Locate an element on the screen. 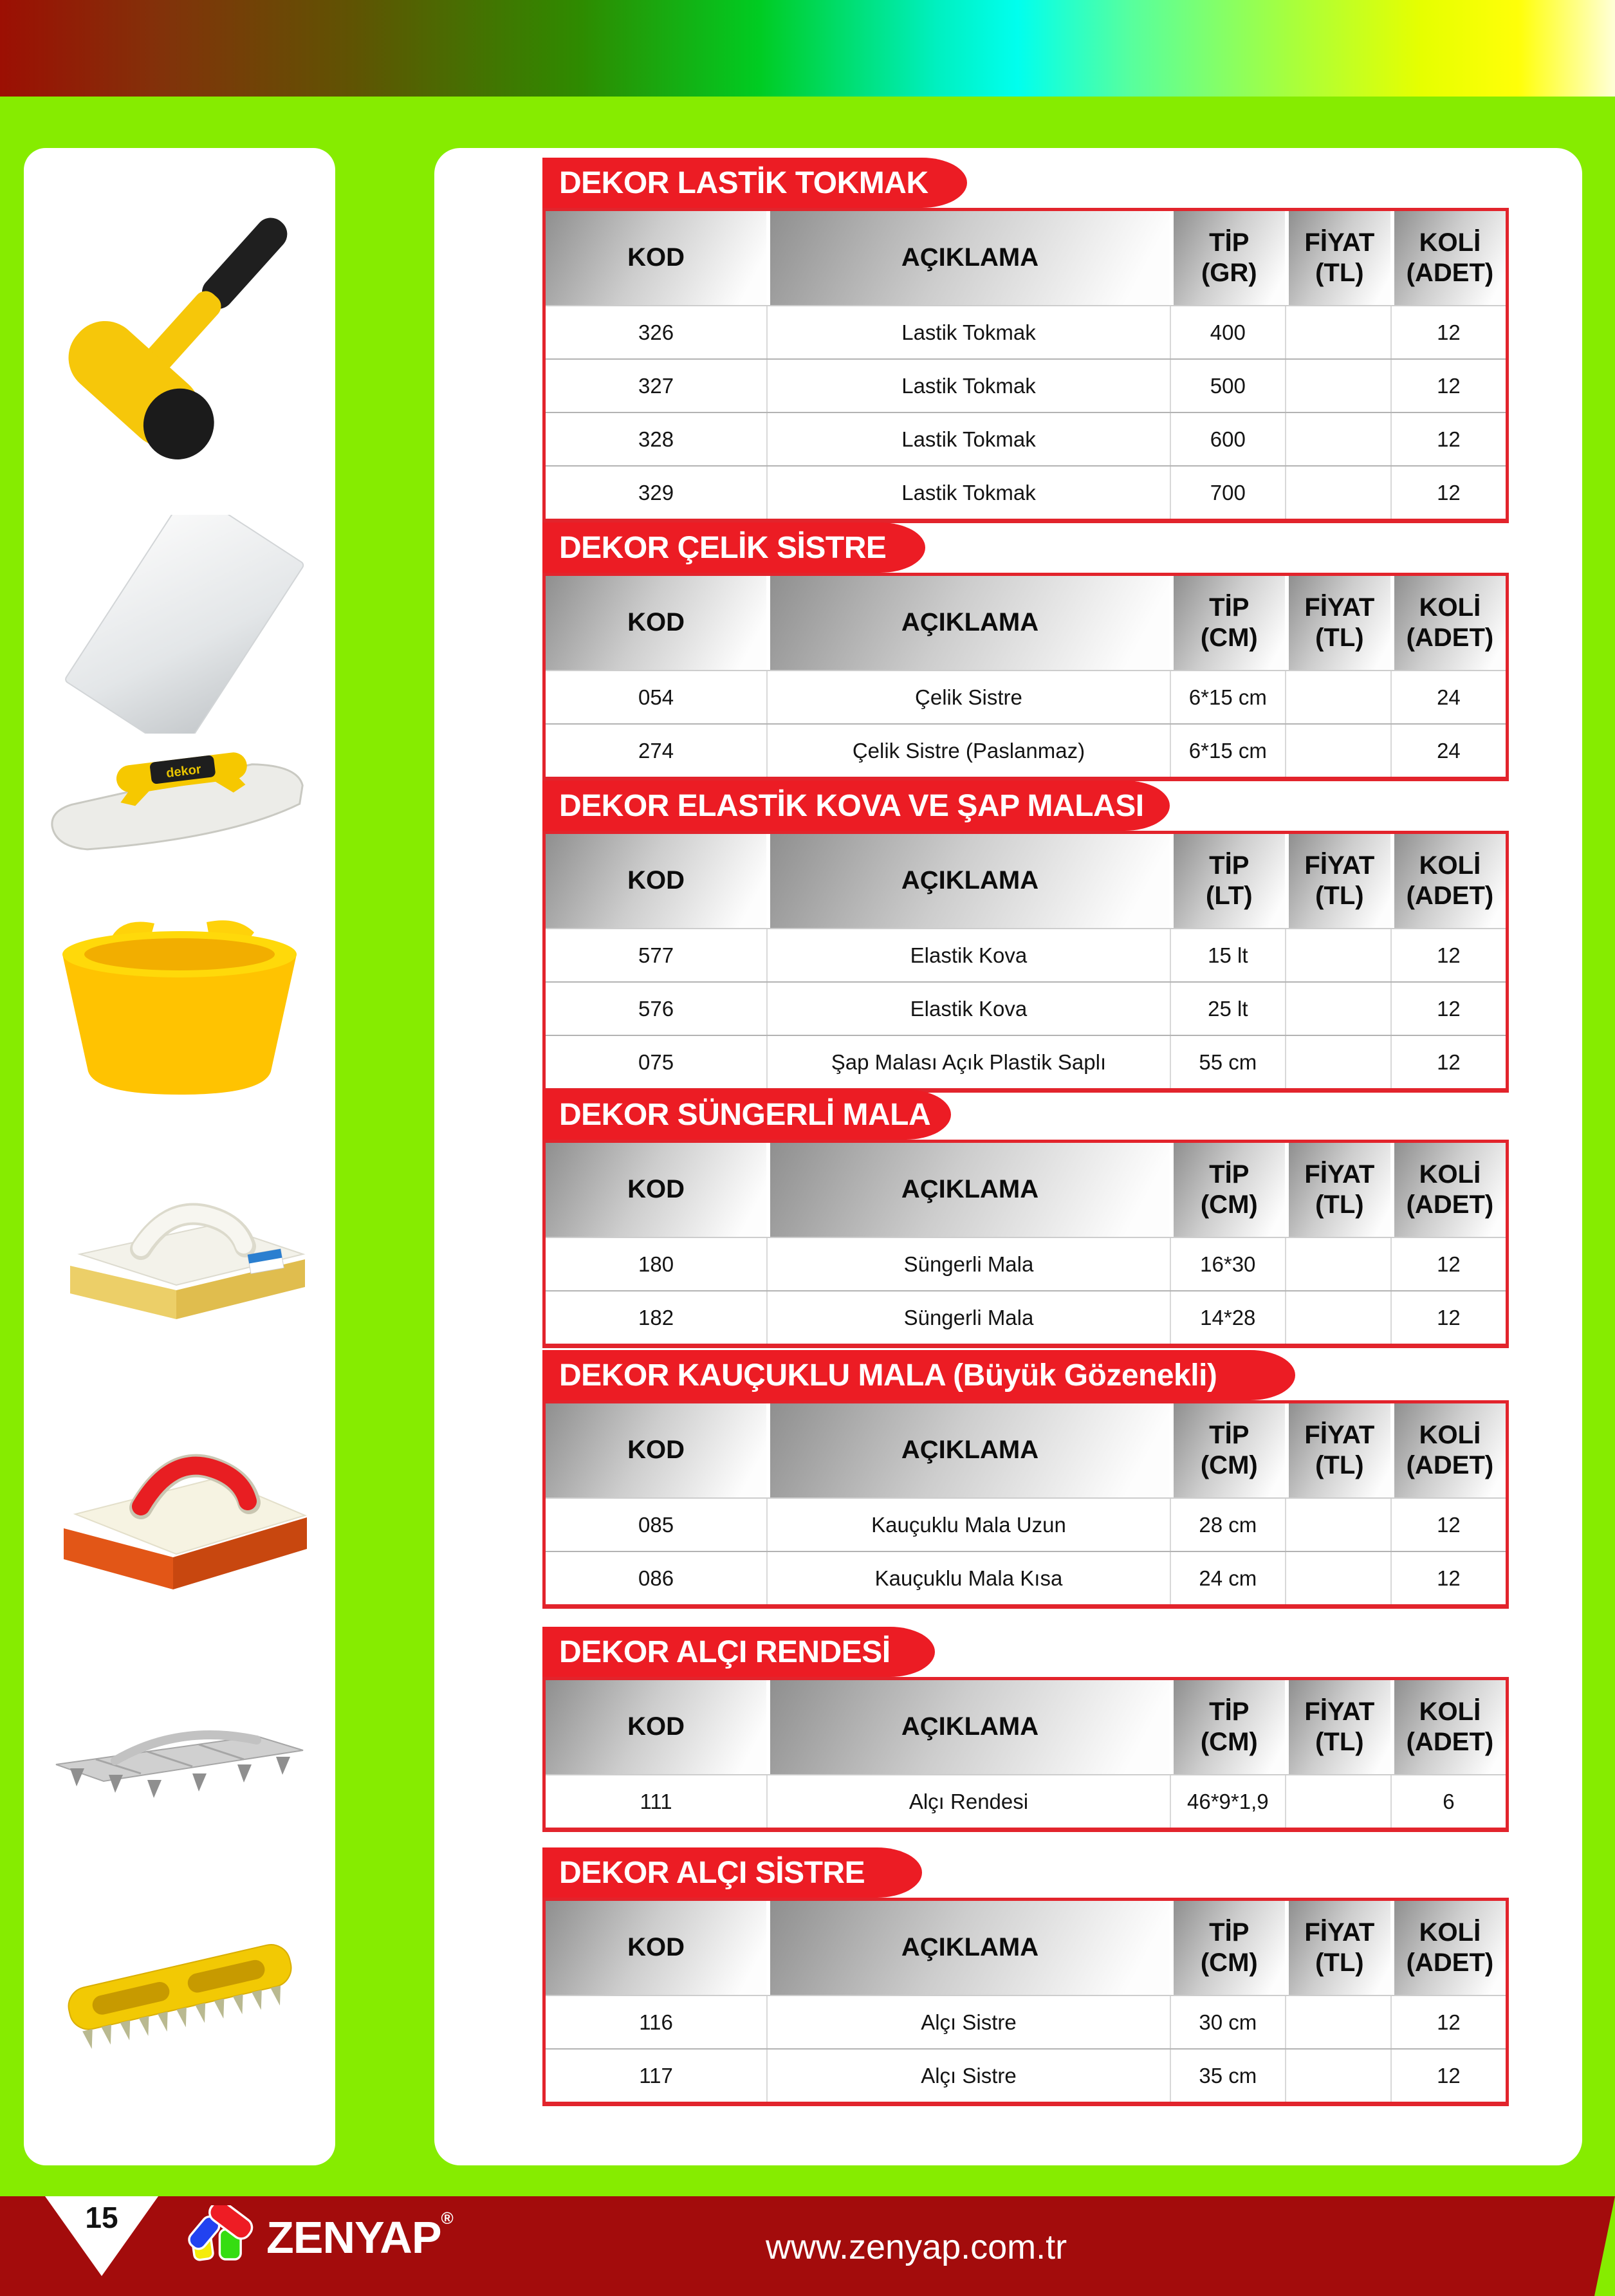 This screenshot has width=1615, height=2296. table-header-row: KOD AÇIKLAMA TİP (LT) FİYAT (TL) KOLİ (ADET) is located at coordinates (1026, 881).